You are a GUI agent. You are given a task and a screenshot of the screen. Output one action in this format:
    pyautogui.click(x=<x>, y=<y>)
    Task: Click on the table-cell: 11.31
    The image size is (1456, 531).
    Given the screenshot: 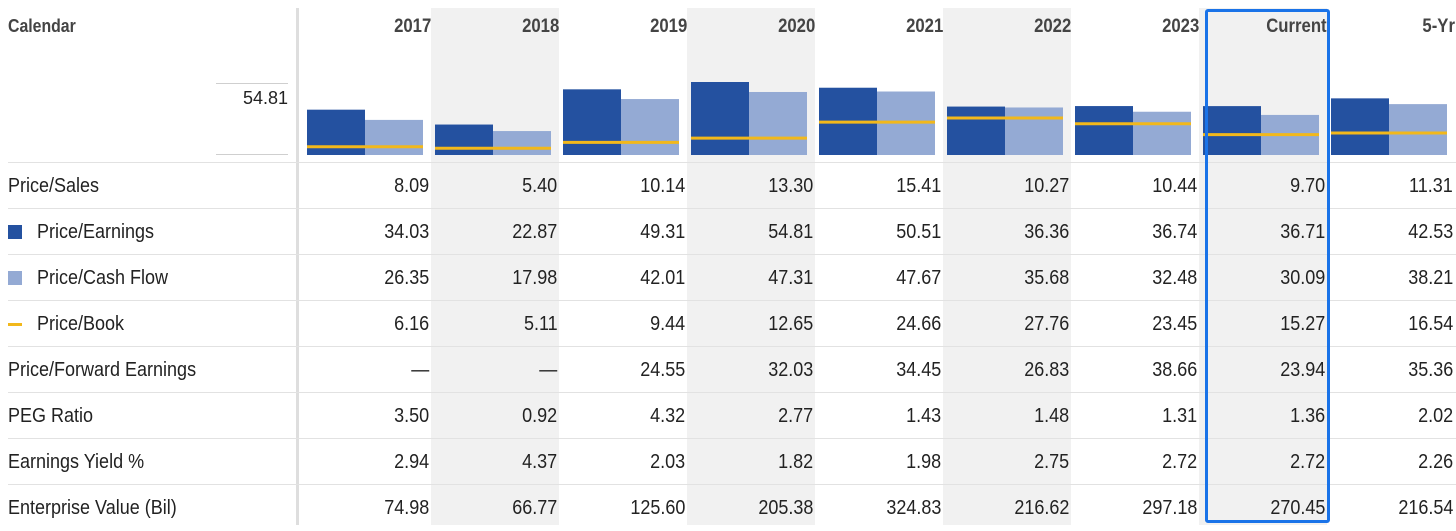 What is the action you would take?
    pyautogui.click(x=1391, y=186)
    